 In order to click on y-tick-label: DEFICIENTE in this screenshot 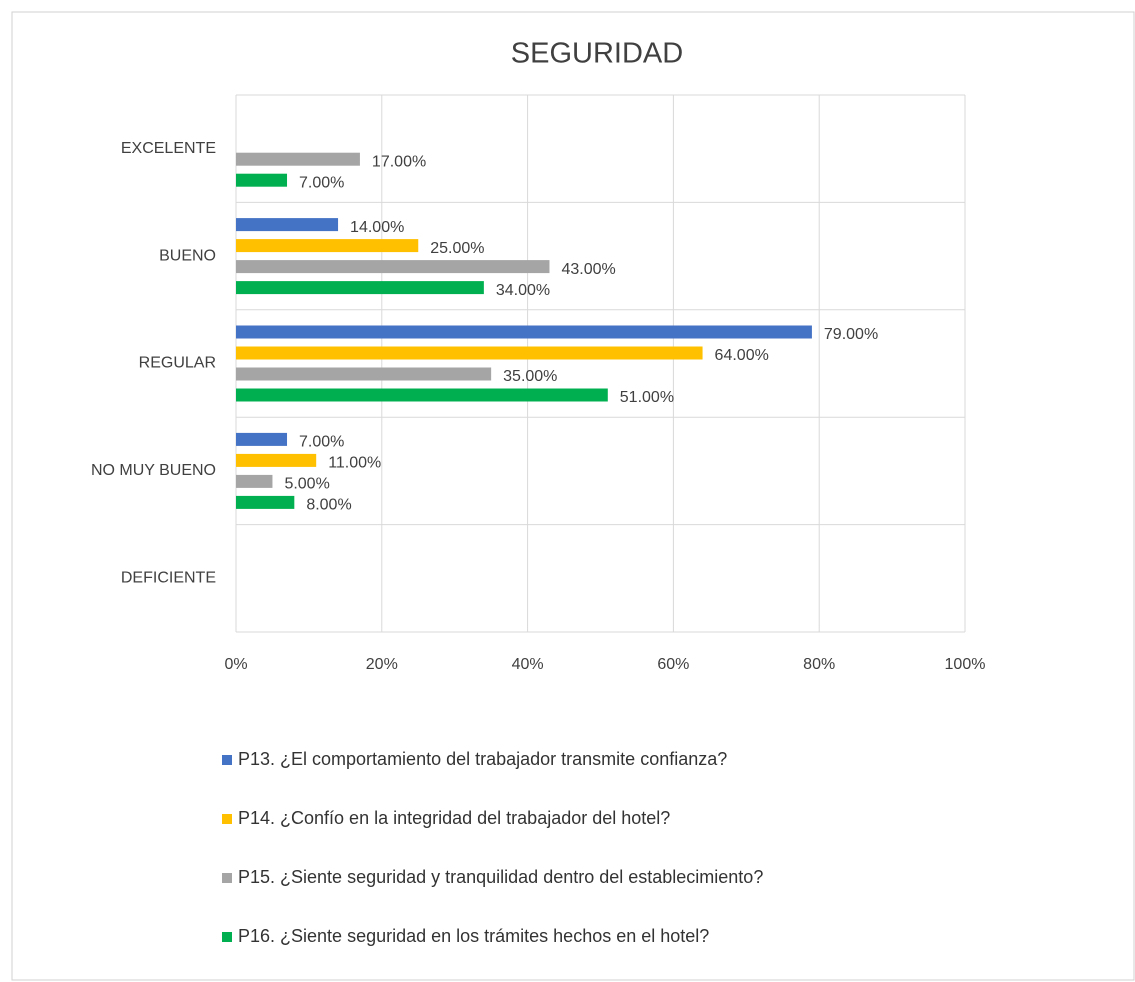, I will do `click(168, 578)`.